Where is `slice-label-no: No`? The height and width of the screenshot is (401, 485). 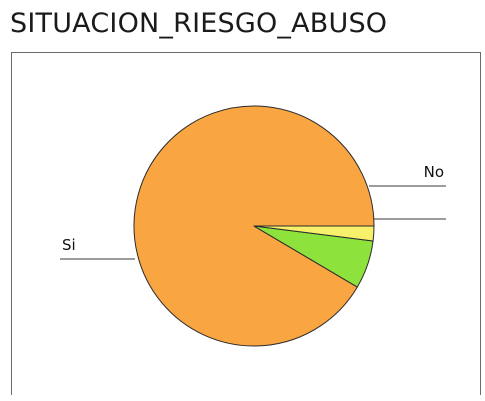
slice-label-no: No is located at coordinates (434, 172).